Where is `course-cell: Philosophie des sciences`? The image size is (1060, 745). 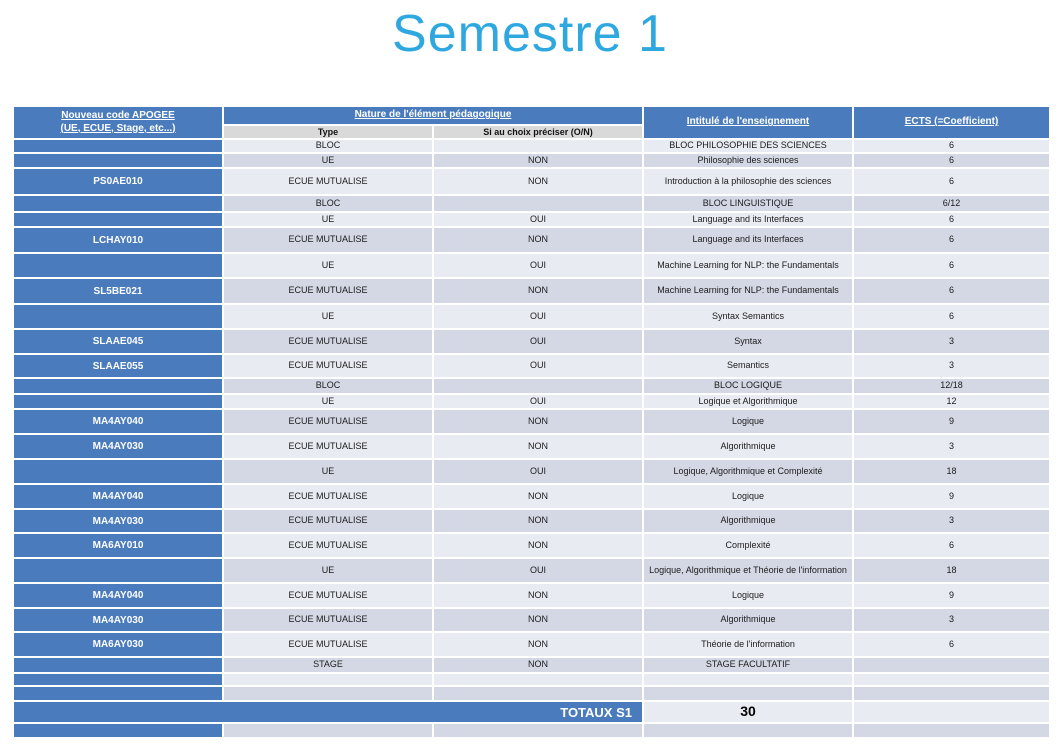 course-cell: Philosophie des sciences is located at coordinates (748, 160).